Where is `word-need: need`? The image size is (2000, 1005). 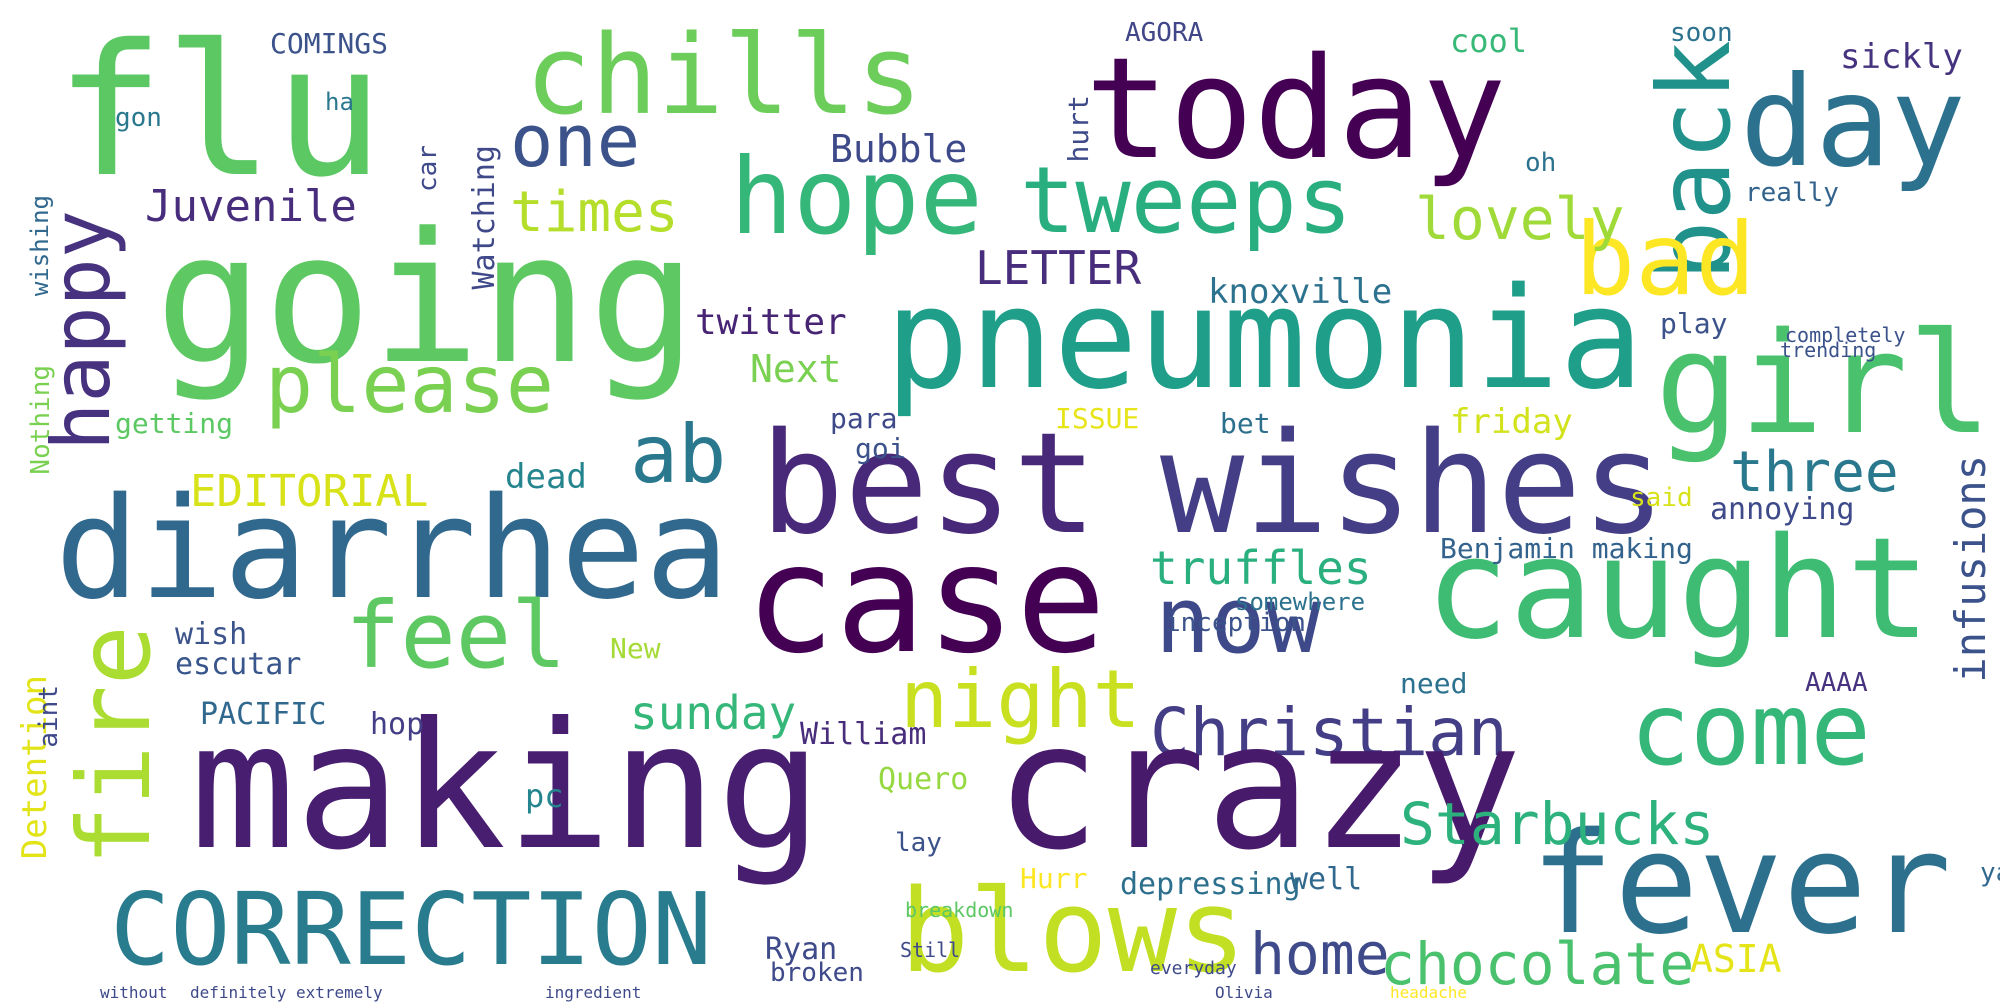
word-need: need is located at coordinates (1434, 683).